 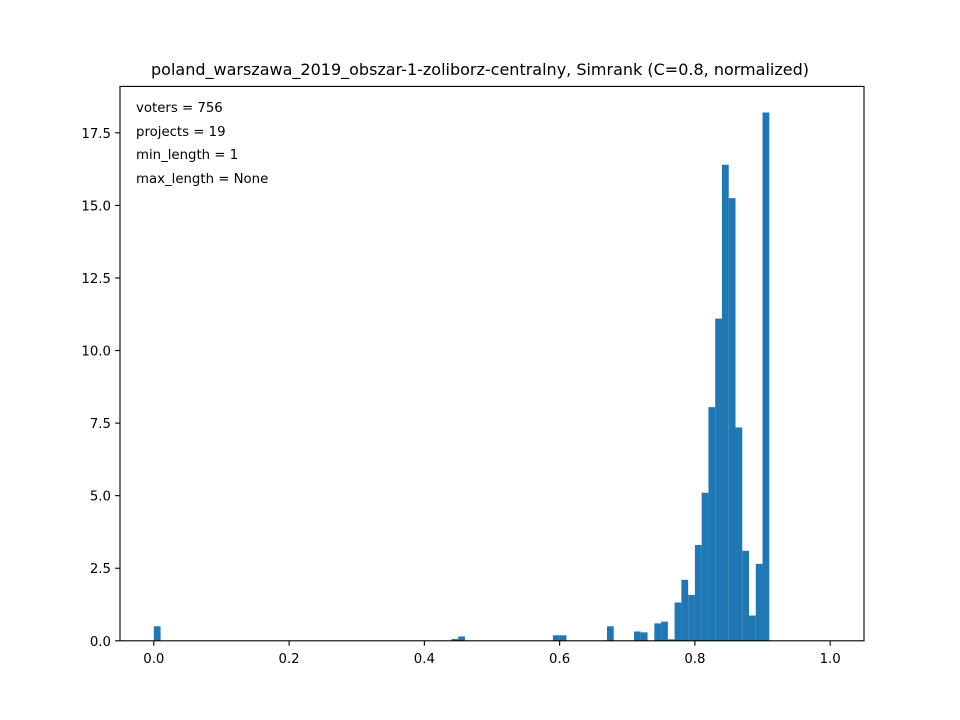 What do you see at coordinates (100, 388) in the screenshot?
I see `y-axis: 0.0 2.5 5.0 7.5 10.0 12.5 15.0 17.5` at bounding box center [100, 388].